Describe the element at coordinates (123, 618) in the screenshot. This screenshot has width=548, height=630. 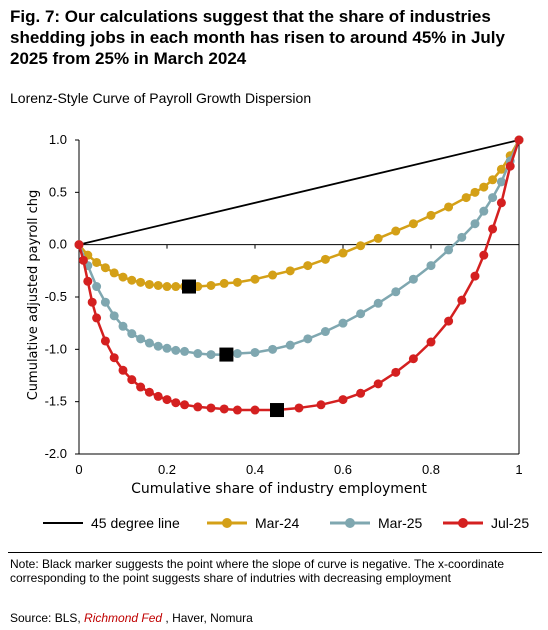
I see `source-highlight: Richmond Fed` at that location.